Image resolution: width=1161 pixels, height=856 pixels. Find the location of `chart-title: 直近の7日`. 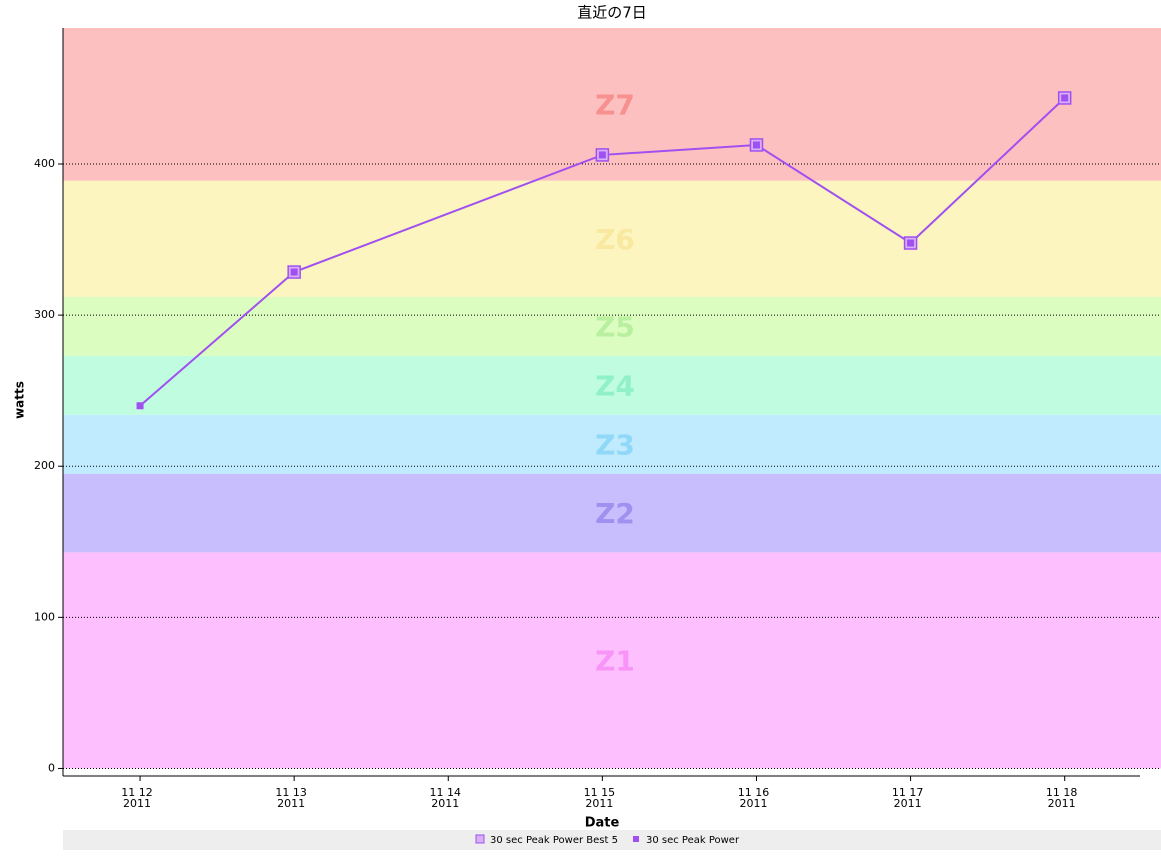

chart-title: 直近の7日 is located at coordinates (612, 13).